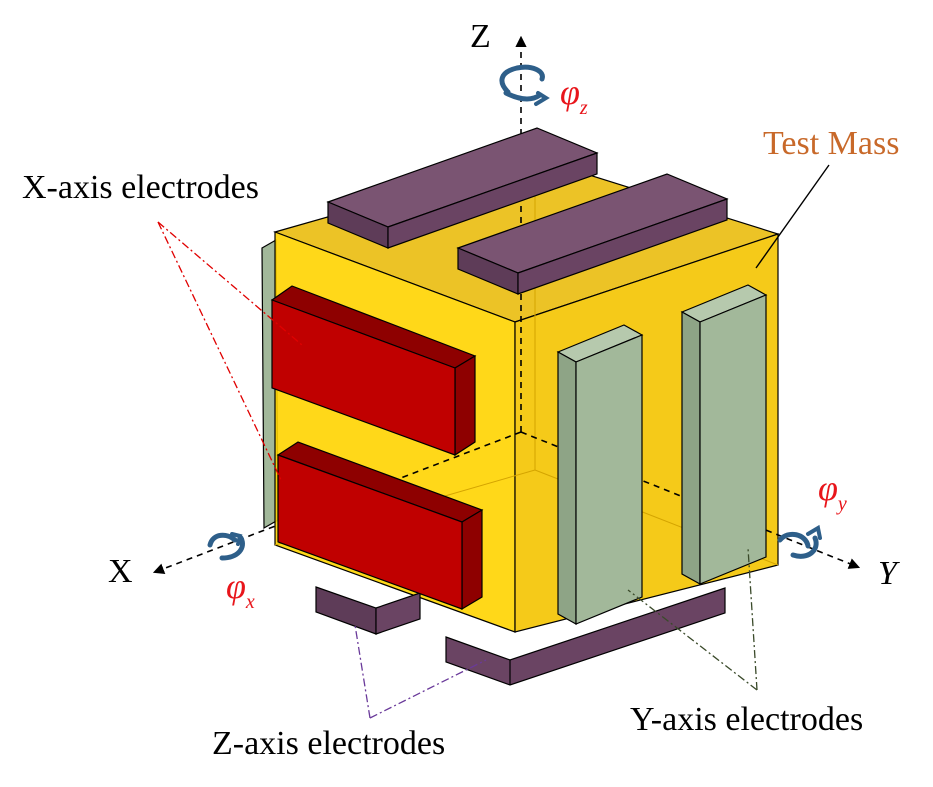 This screenshot has width=933, height=787. I want to click on z-electrodes-label: Z-axis electrodes, so click(328, 743).